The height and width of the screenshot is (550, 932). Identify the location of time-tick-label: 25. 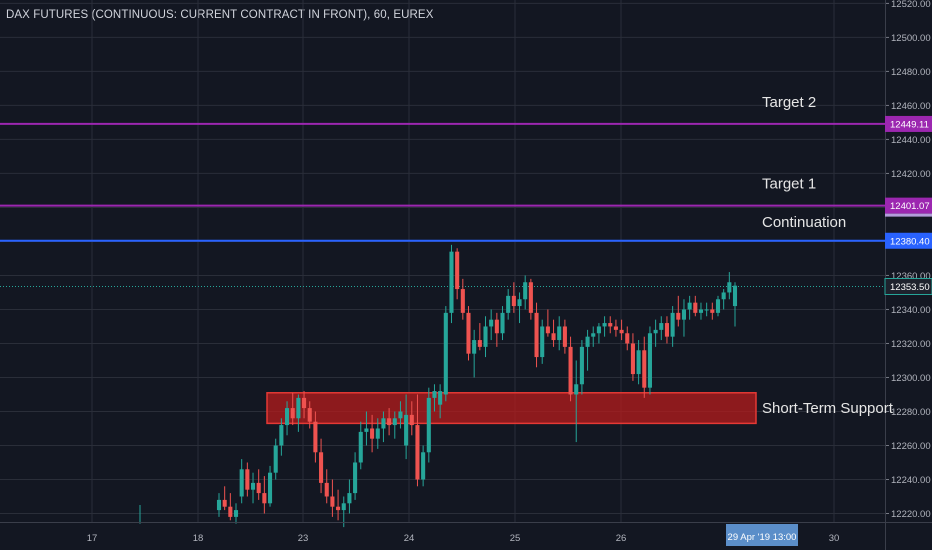
(515, 538).